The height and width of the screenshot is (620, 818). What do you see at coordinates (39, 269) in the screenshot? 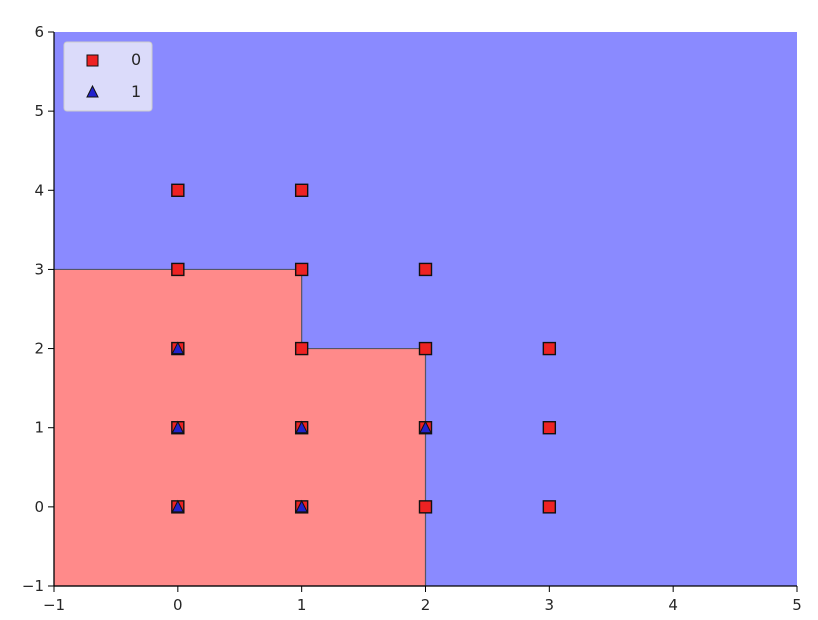
I see `y-tick-label: 3` at bounding box center [39, 269].